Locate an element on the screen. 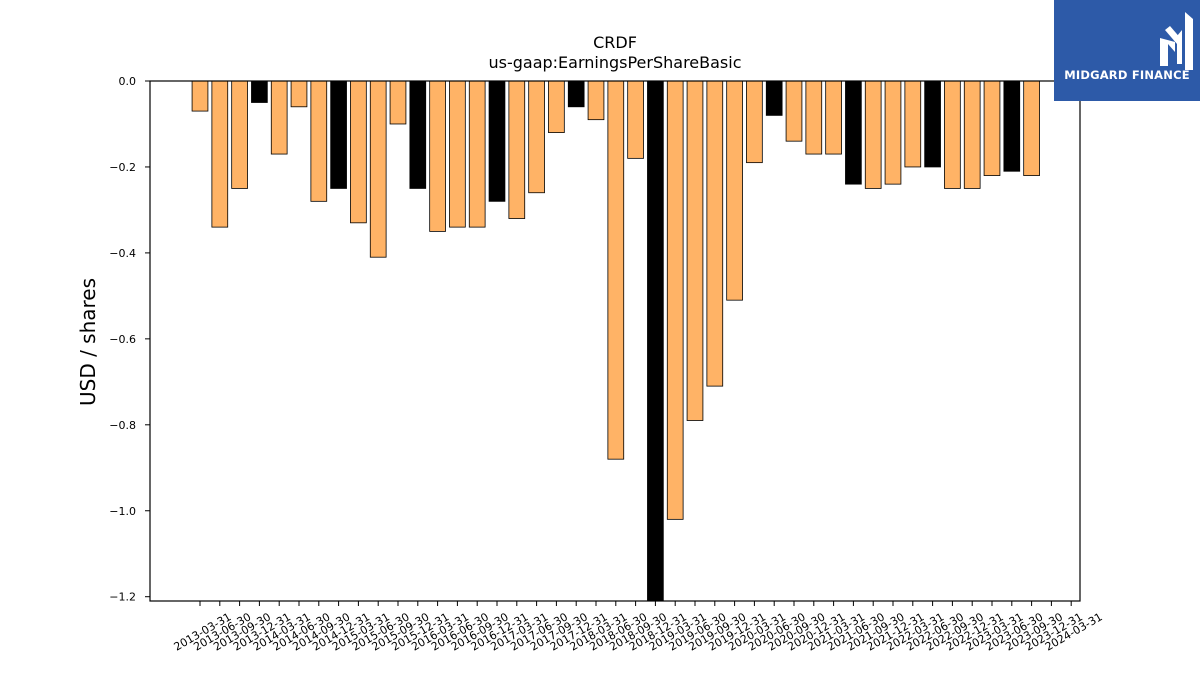 The height and width of the screenshot is (675, 1200). chart-title: CRDF is located at coordinates (615, 42).